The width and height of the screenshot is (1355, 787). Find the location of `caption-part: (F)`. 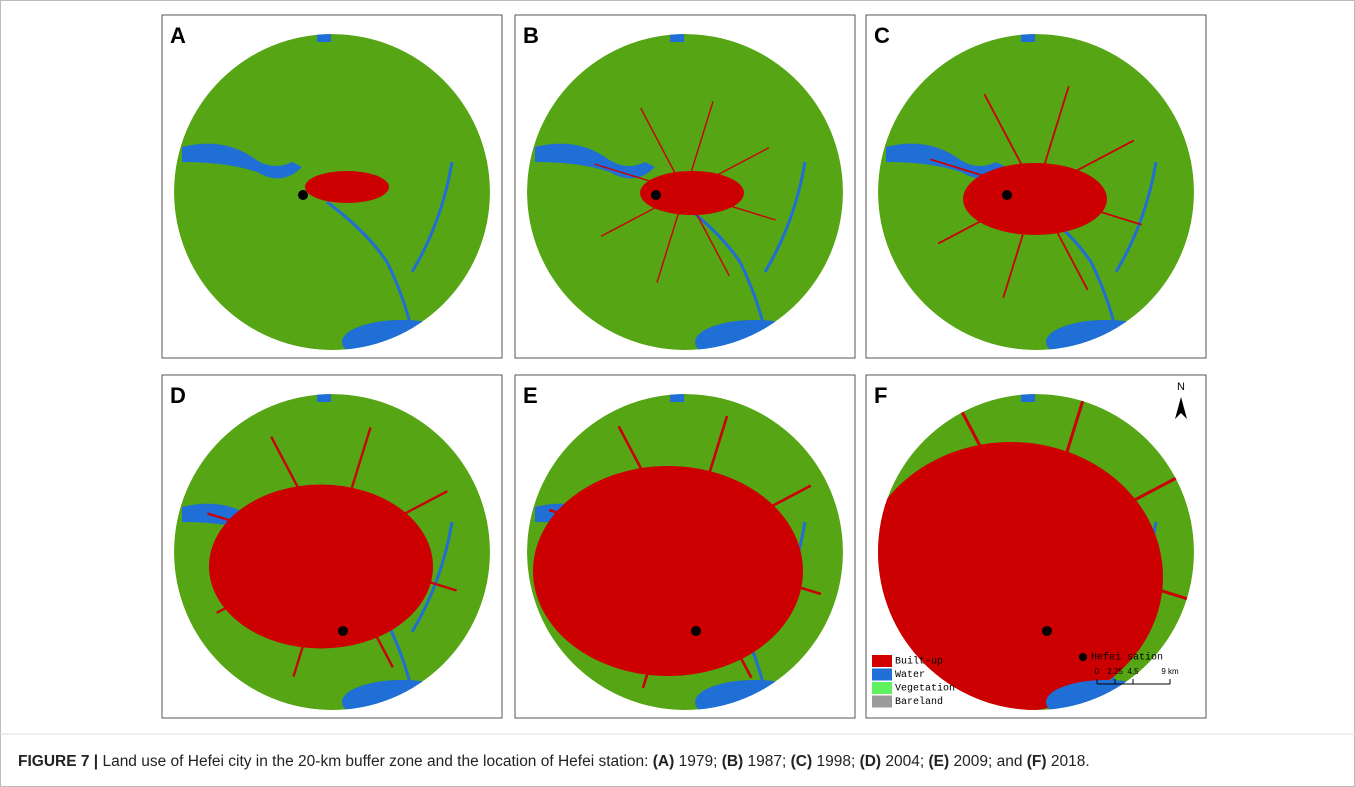

caption-part: (F) is located at coordinates (1037, 761).